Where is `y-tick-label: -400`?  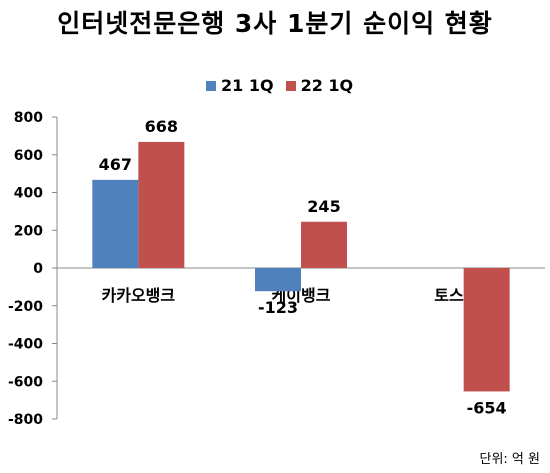
y-tick-label: -400 is located at coordinates (25, 345).